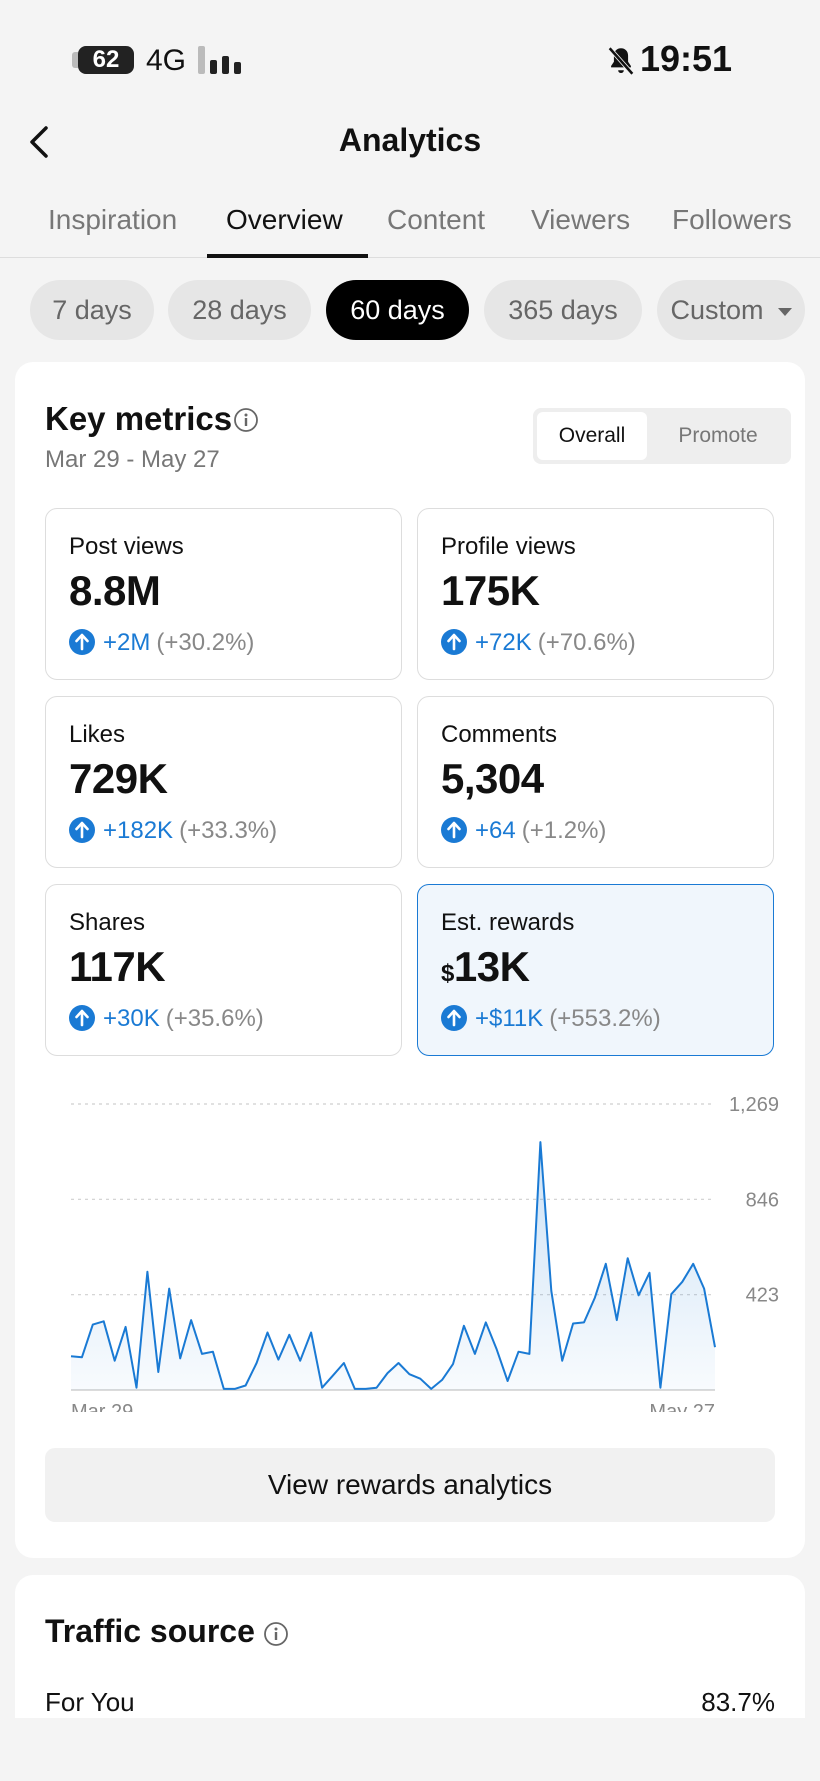 The width and height of the screenshot is (820, 1781). I want to click on metric-change: +30K (+35.6%), so click(166, 1019).